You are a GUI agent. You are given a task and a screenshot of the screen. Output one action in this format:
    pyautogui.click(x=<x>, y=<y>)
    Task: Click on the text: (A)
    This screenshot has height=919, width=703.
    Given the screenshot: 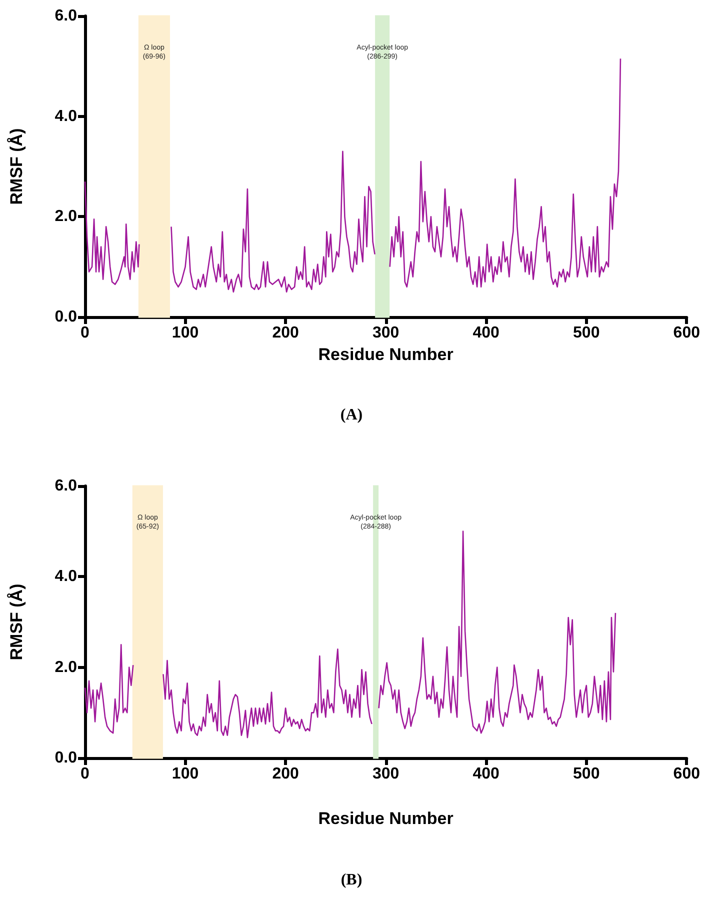 What is the action you would take?
    pyautogui.click(x=351, y=415)
    